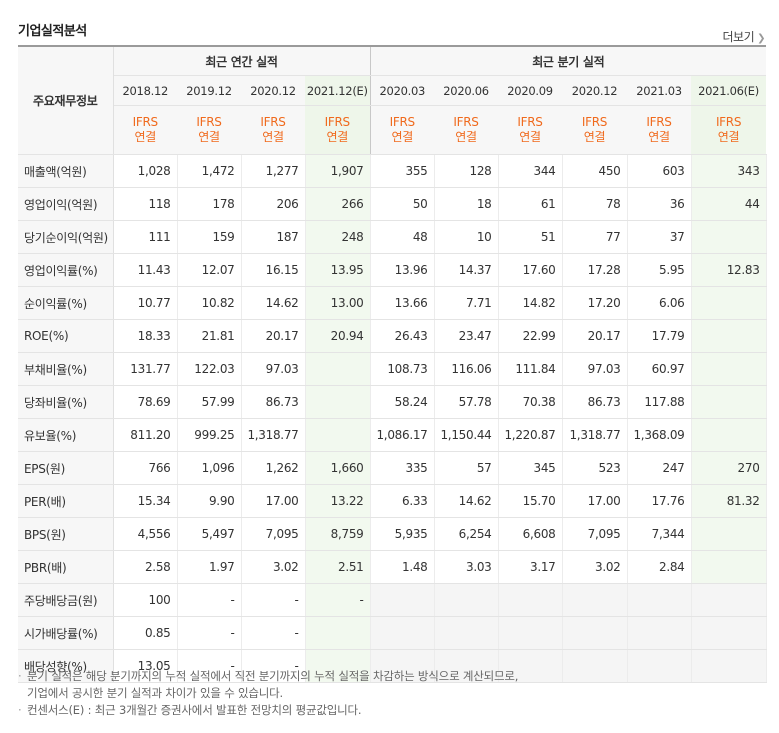  Describe the element at coordinates (595, 303) in the screenshot. I see `table-cell: 17.20` at that location.